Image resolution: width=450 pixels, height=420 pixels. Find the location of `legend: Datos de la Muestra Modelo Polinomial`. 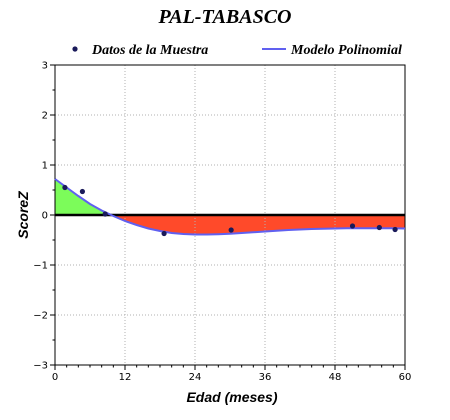

legend: Datos de la Muestra Modelo Polinomial is located at coordinates (237, 50).